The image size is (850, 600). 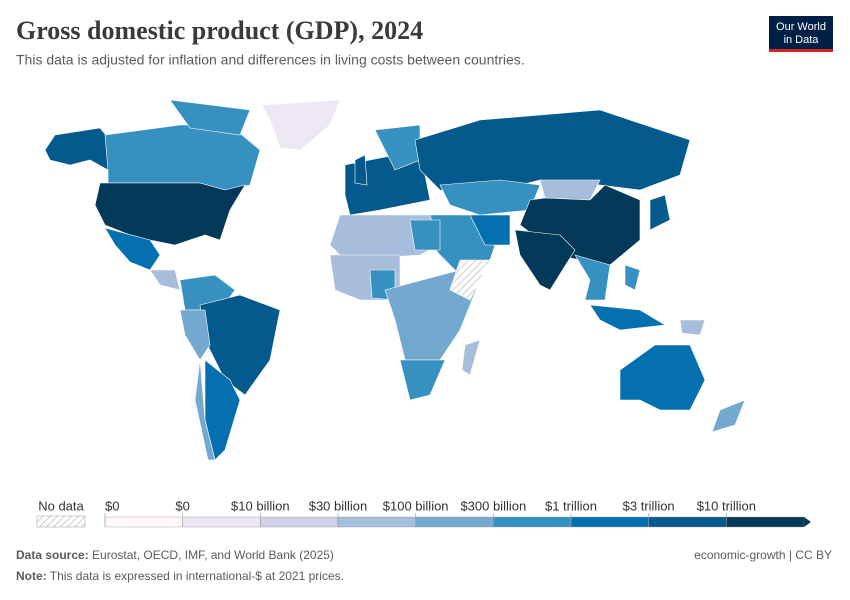 What do you see at coordinates (31, 576) in the screenshot?
I see `note-label: Note:` at bounding box center [31, 576].